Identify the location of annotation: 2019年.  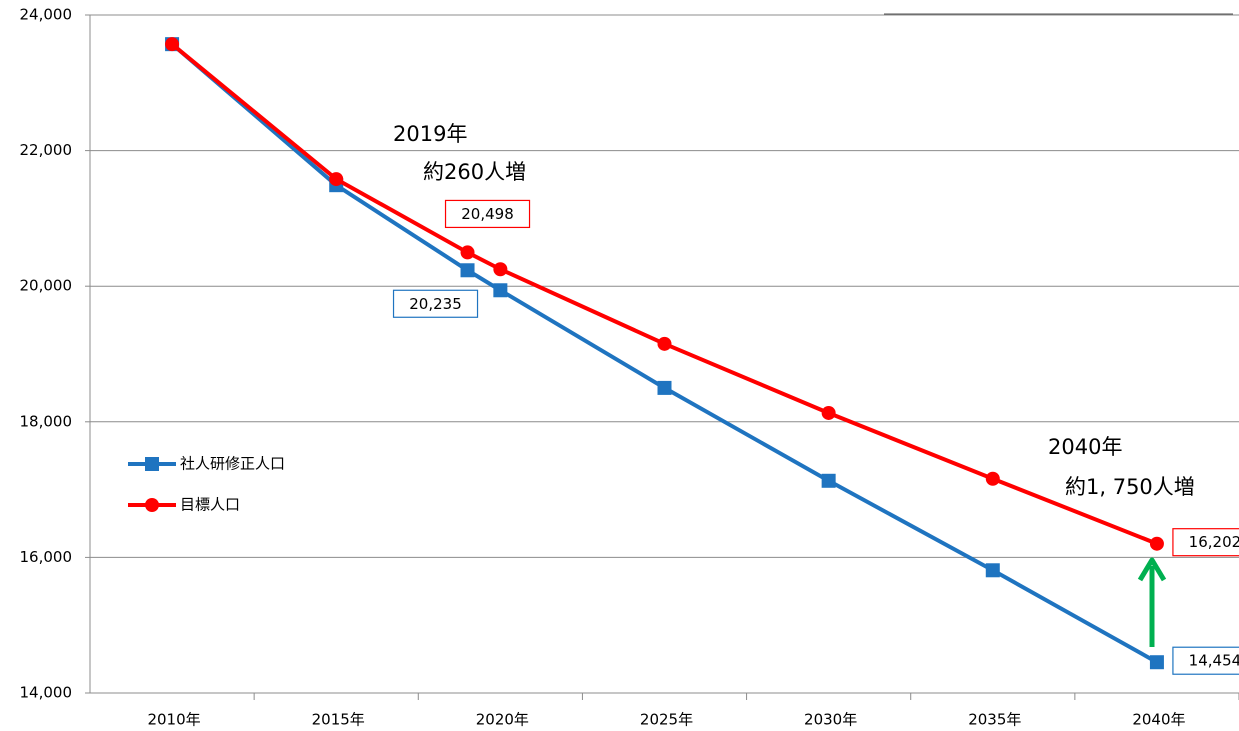
(430, 134).